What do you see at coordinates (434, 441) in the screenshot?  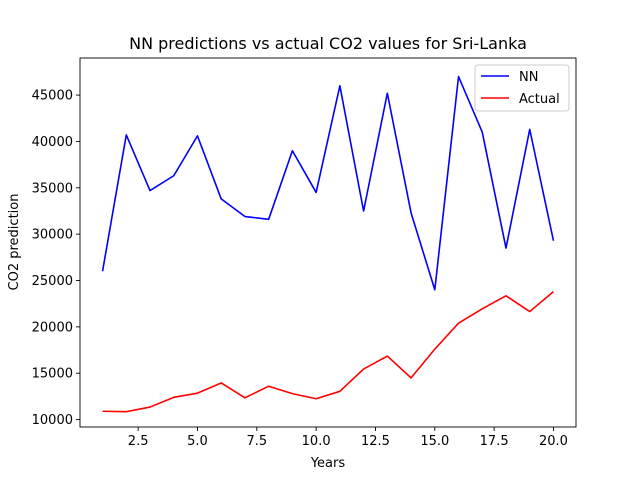 I see `x-tick-label: 15.0` at bounding box center [434, 441].